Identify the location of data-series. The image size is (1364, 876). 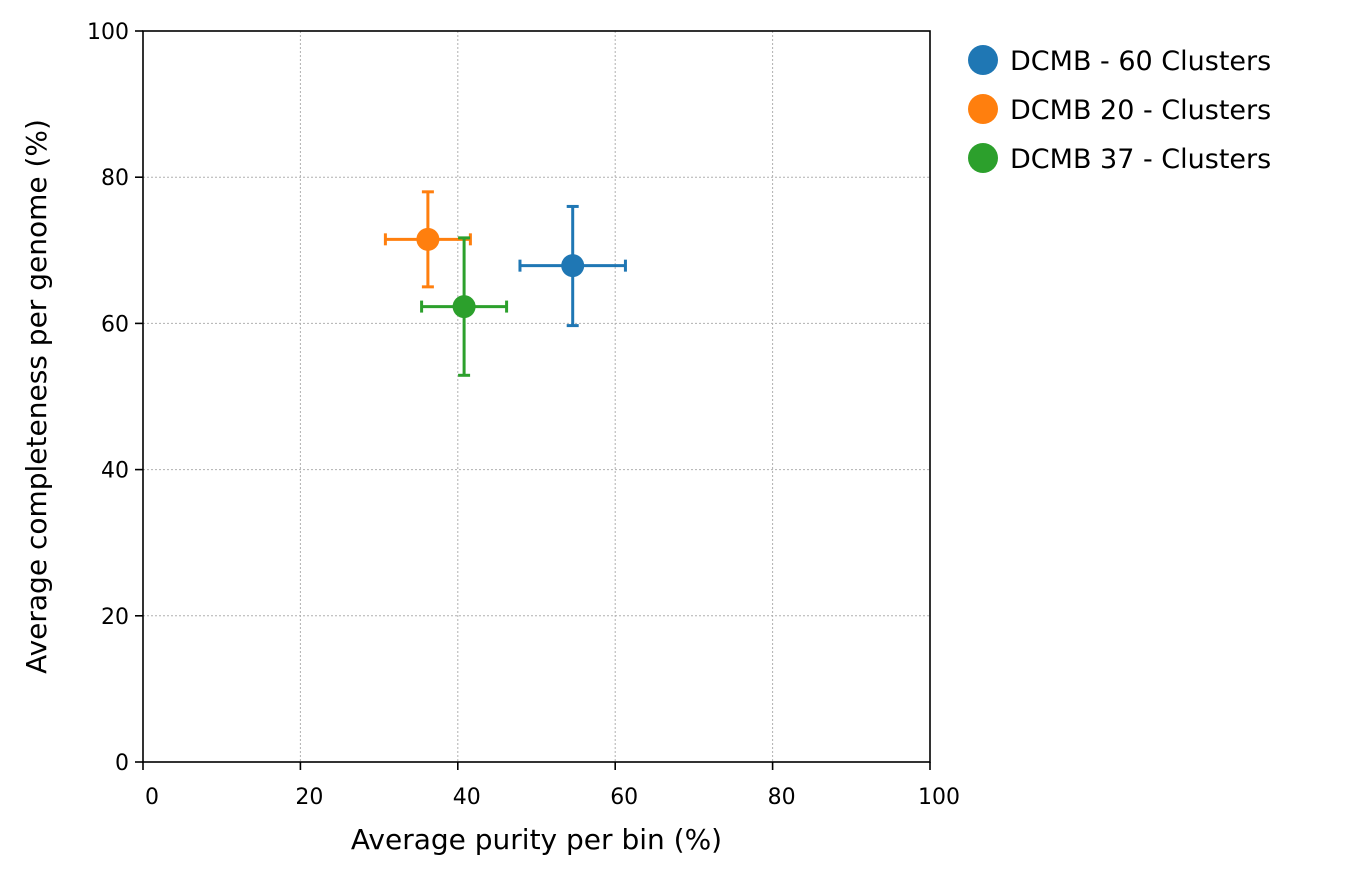
(505, 283).